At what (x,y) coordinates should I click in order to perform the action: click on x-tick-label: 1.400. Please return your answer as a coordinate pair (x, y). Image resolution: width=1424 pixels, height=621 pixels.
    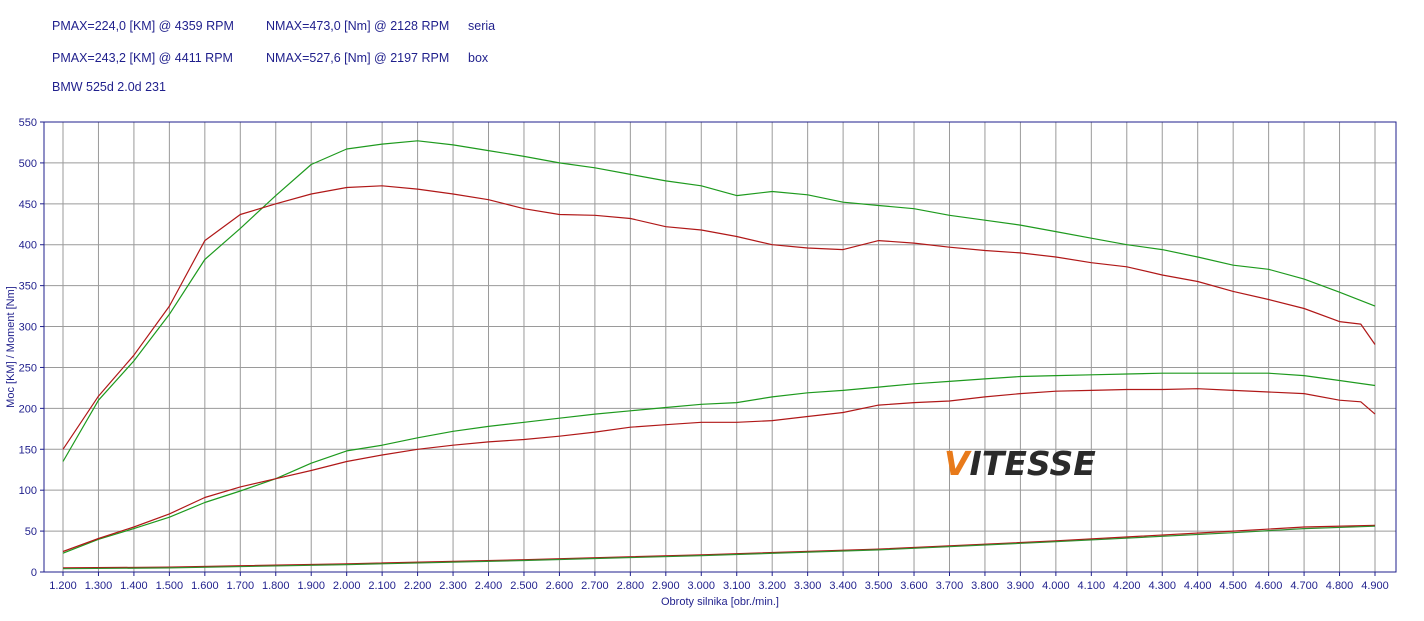
    Looking at the image, I should click on (134, 586).